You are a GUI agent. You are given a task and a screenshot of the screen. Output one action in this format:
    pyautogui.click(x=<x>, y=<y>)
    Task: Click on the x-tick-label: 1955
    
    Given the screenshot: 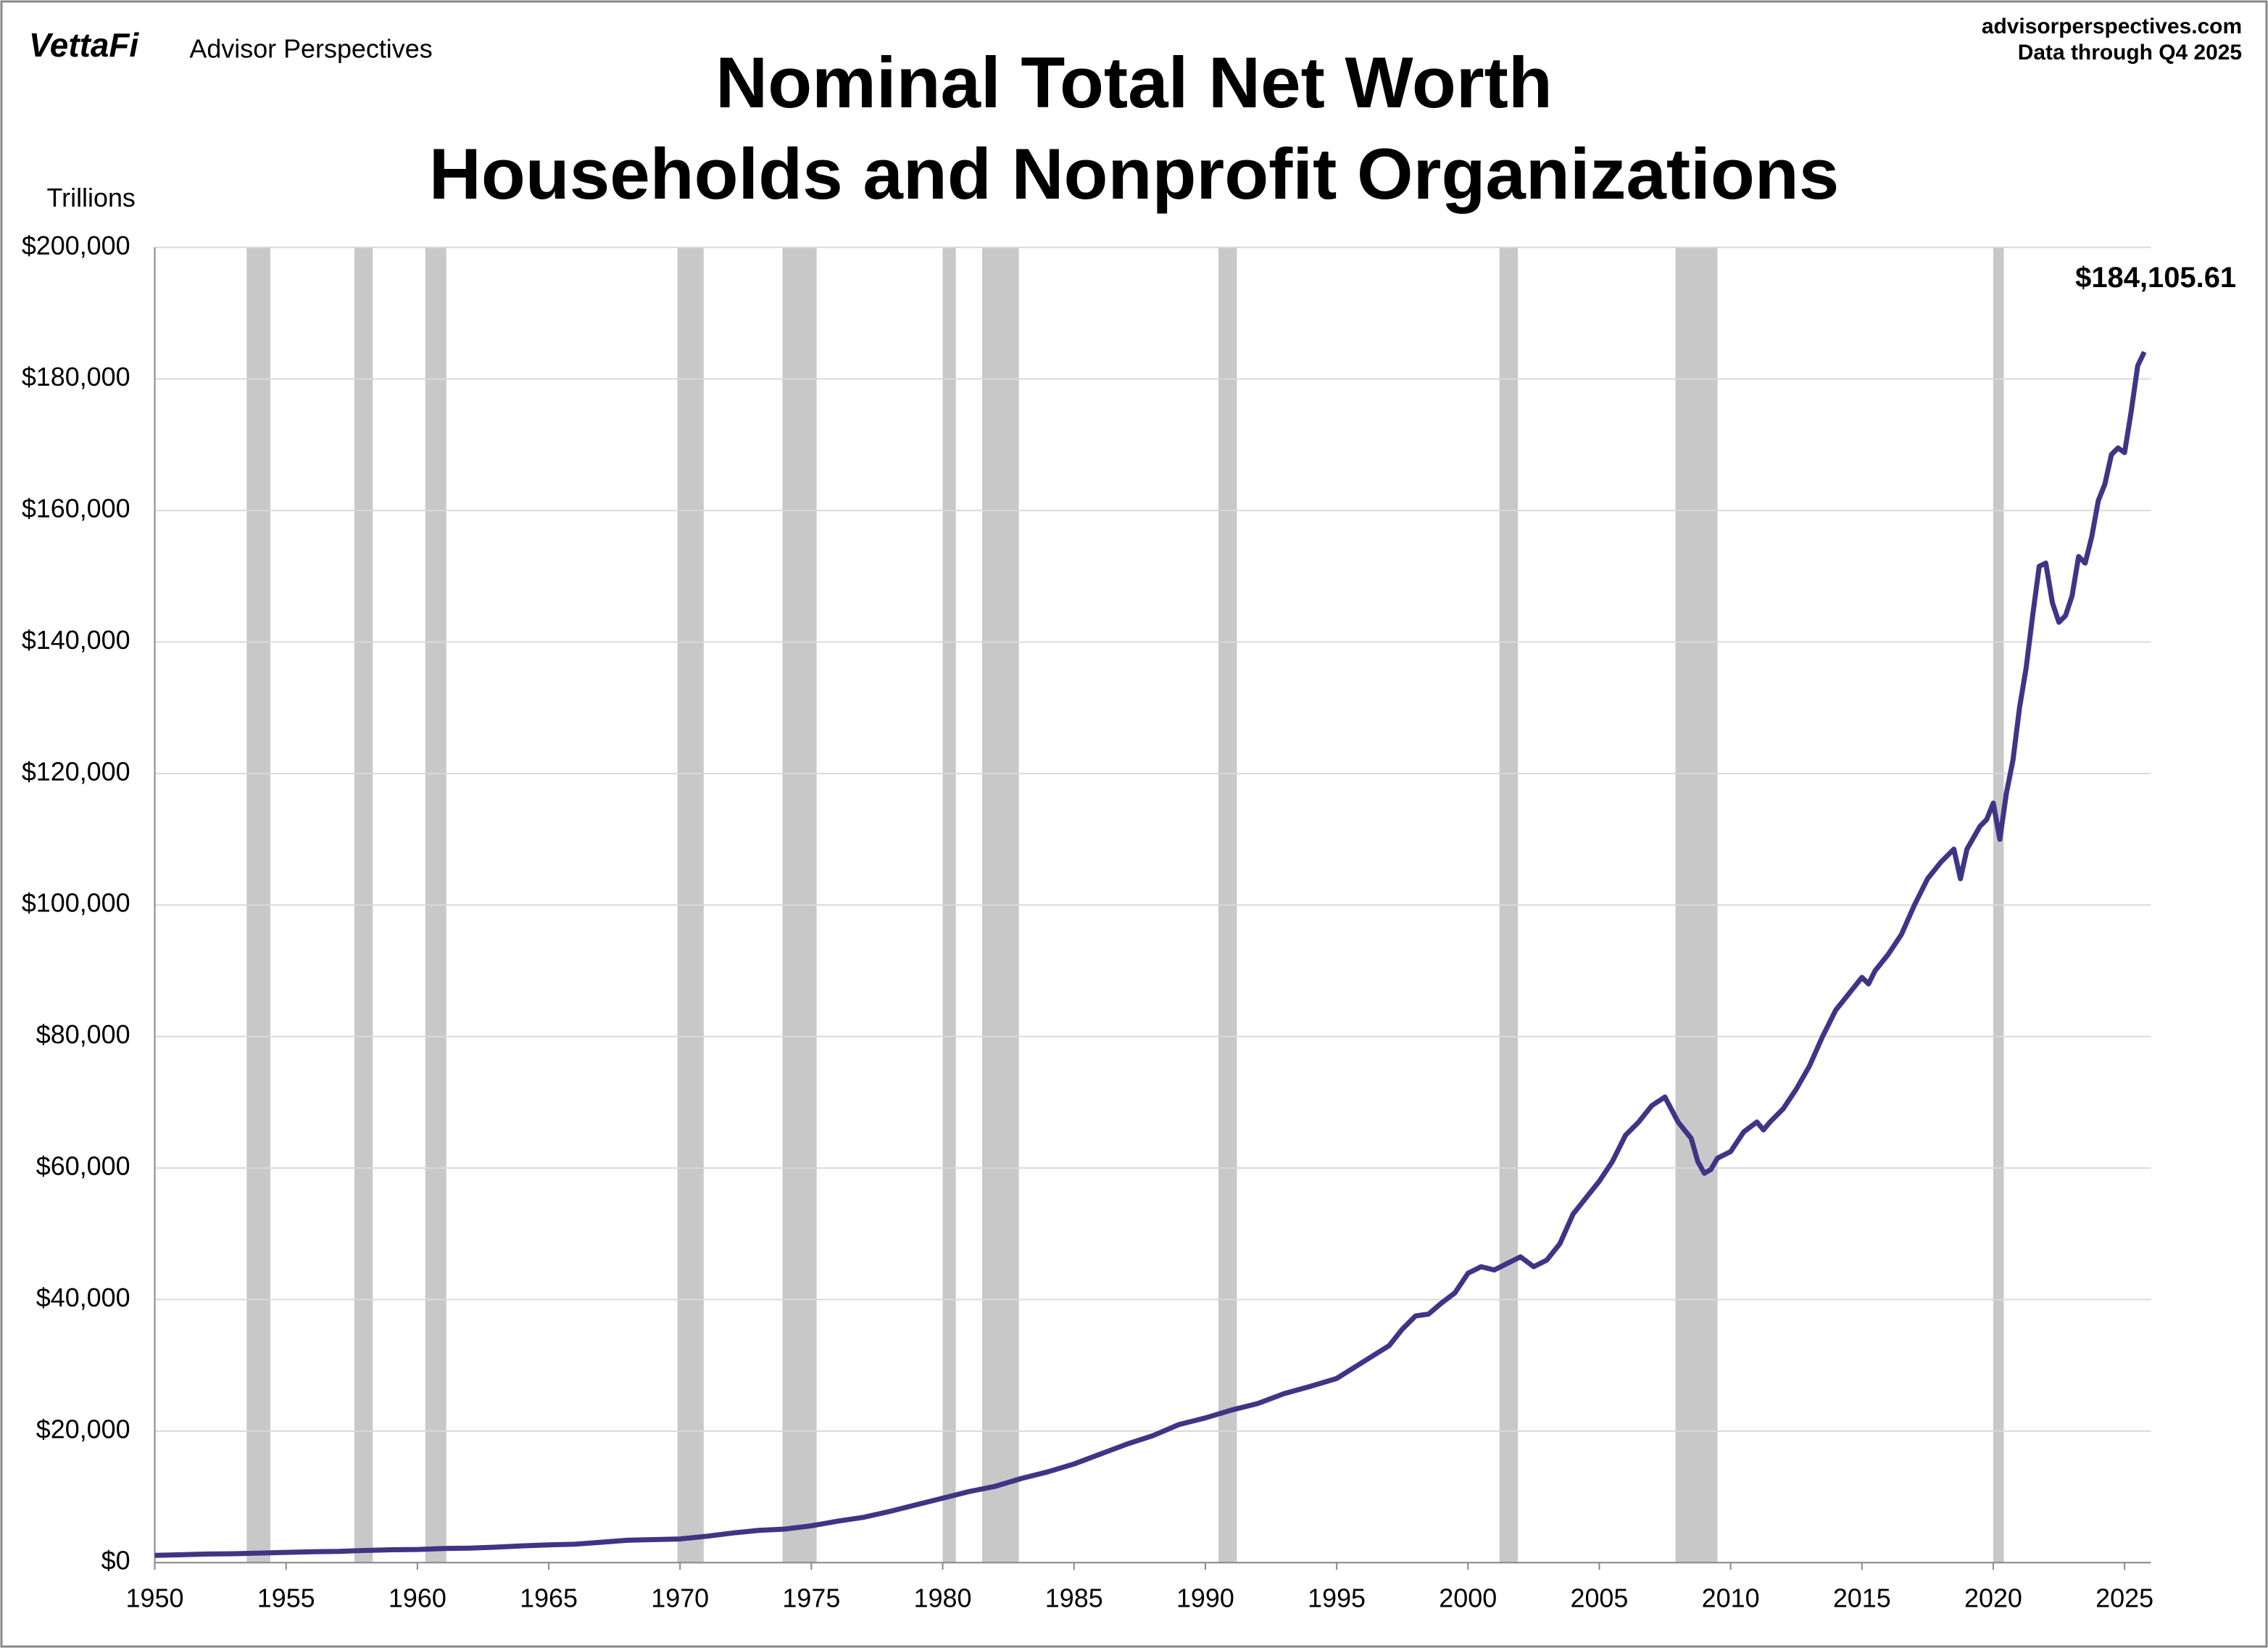 What is the action you would take?
    pyautogui.click(x=286, y=1598)
    